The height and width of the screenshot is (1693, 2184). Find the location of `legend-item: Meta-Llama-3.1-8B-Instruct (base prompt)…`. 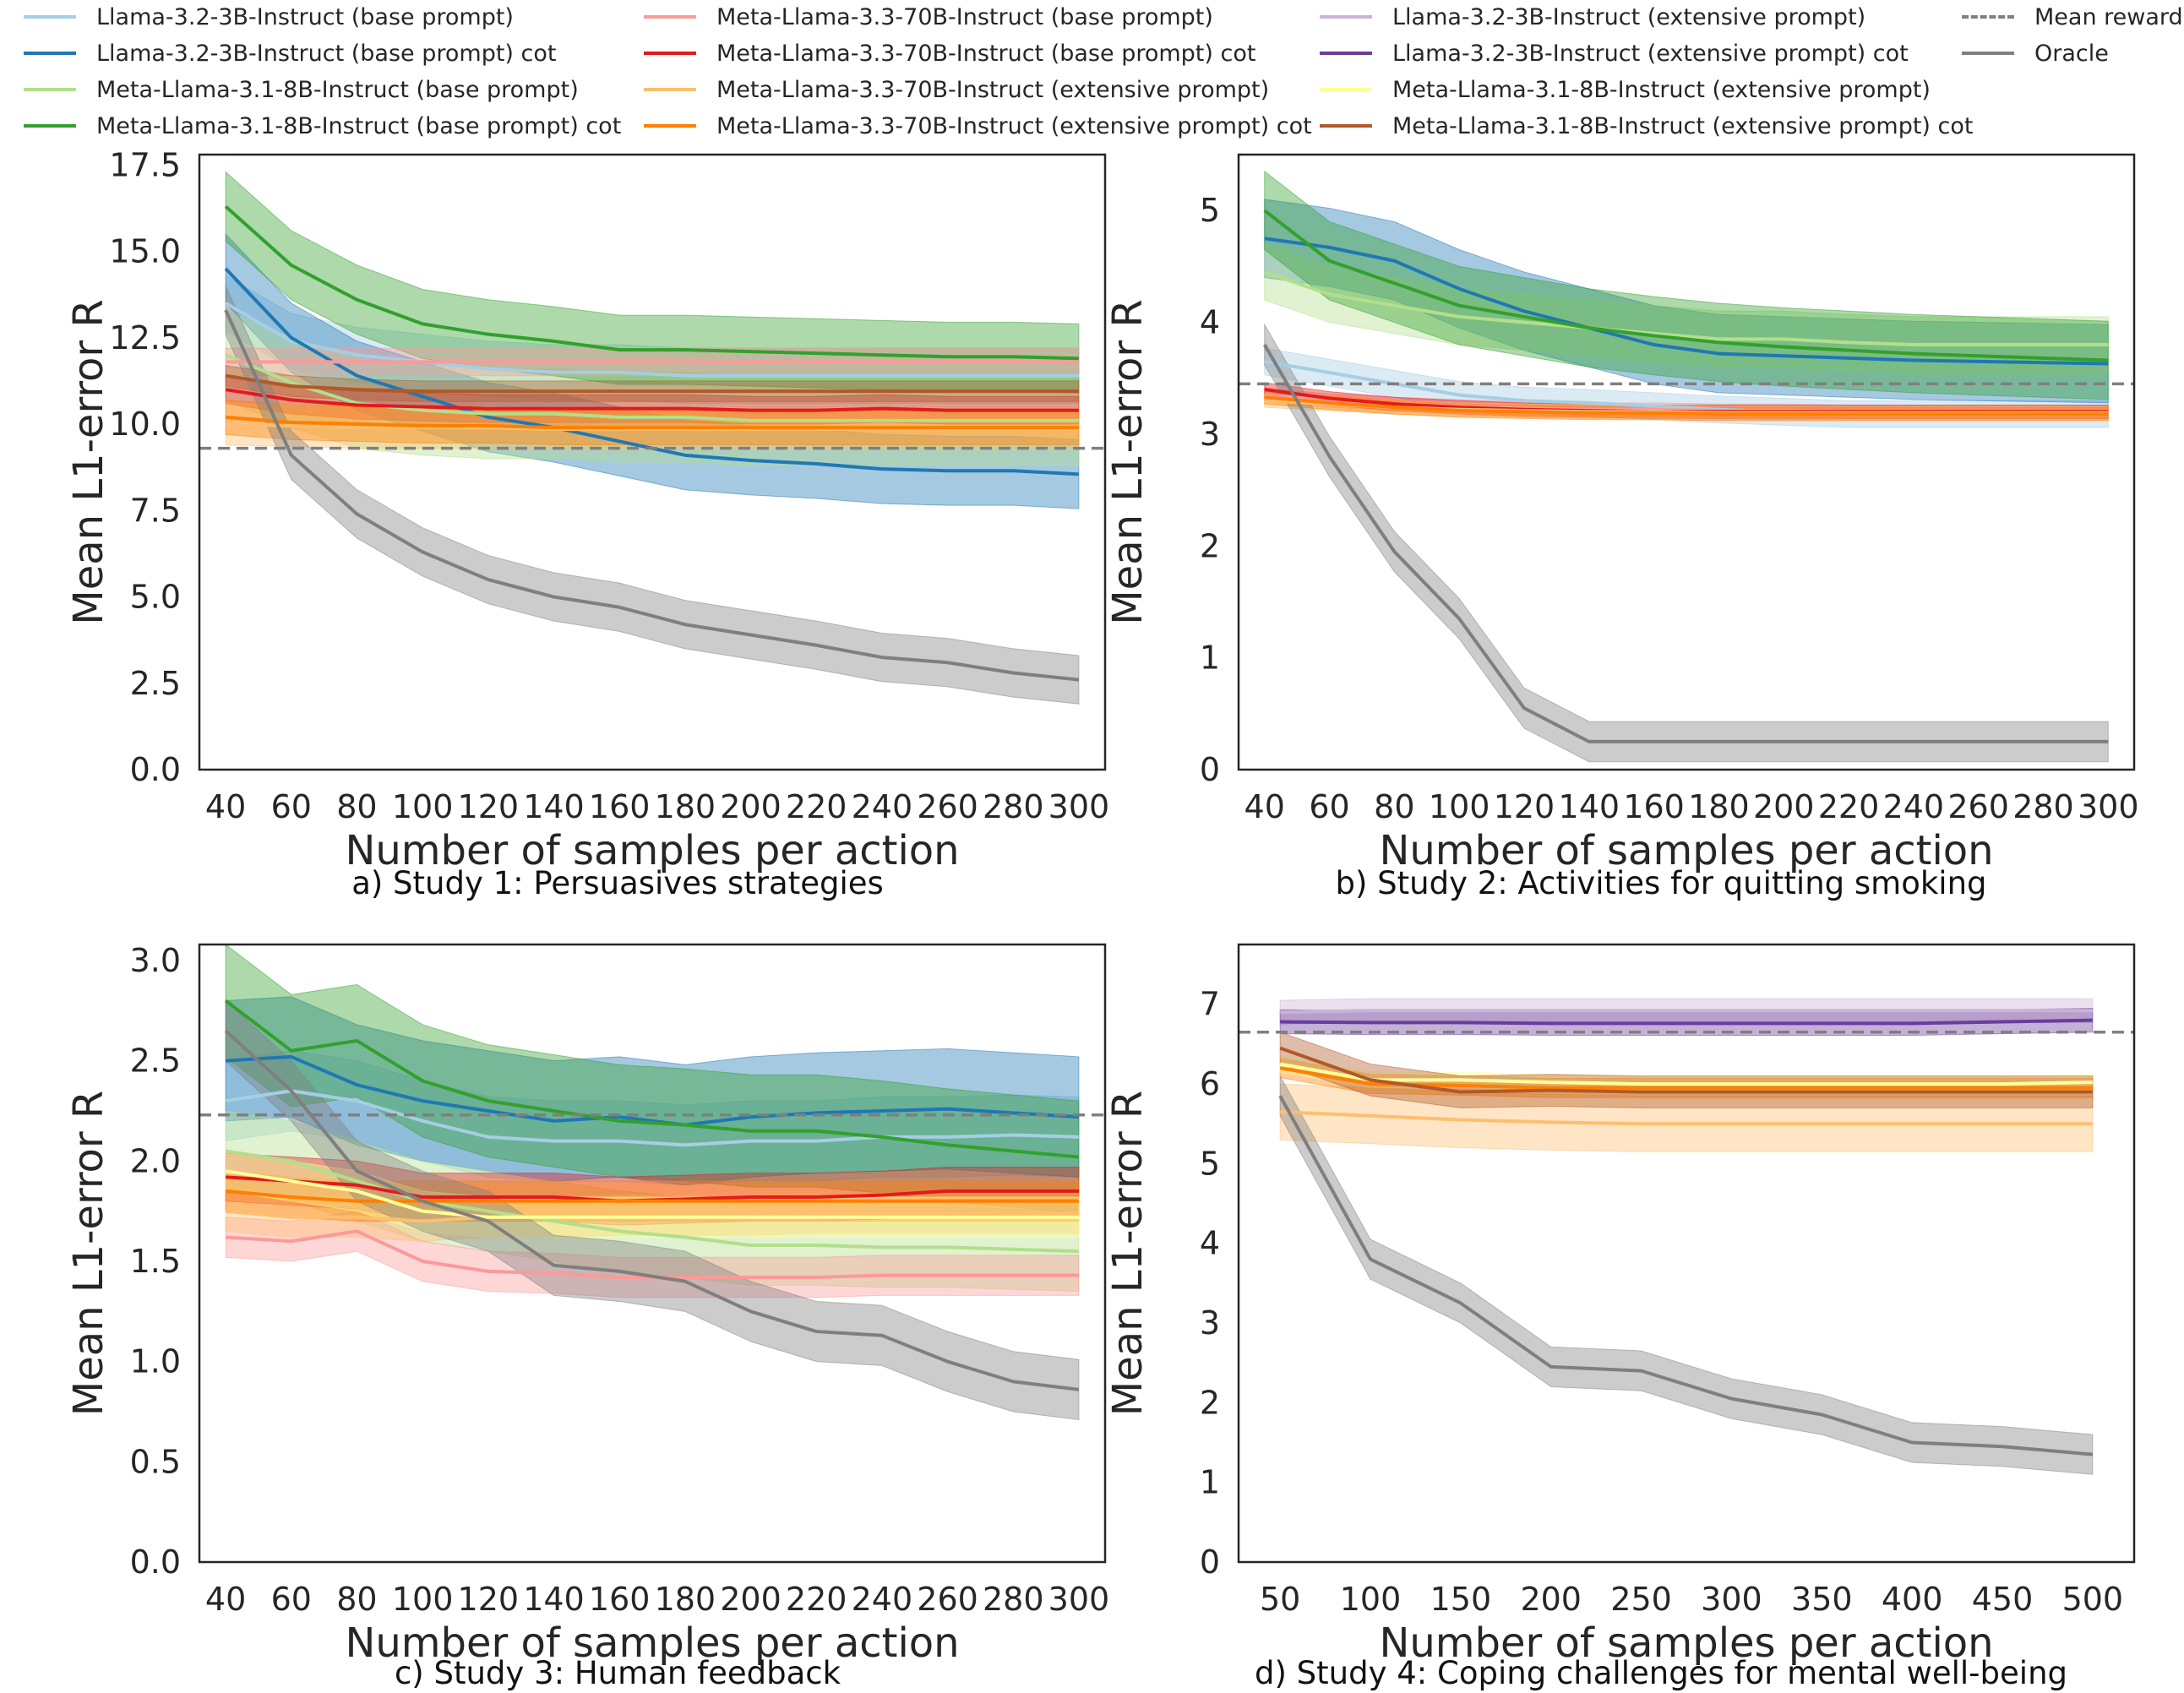

legend-item: Meta-Llama-3.1-8B-Instruct (base prompt)… is located at coordinates (322, 126).